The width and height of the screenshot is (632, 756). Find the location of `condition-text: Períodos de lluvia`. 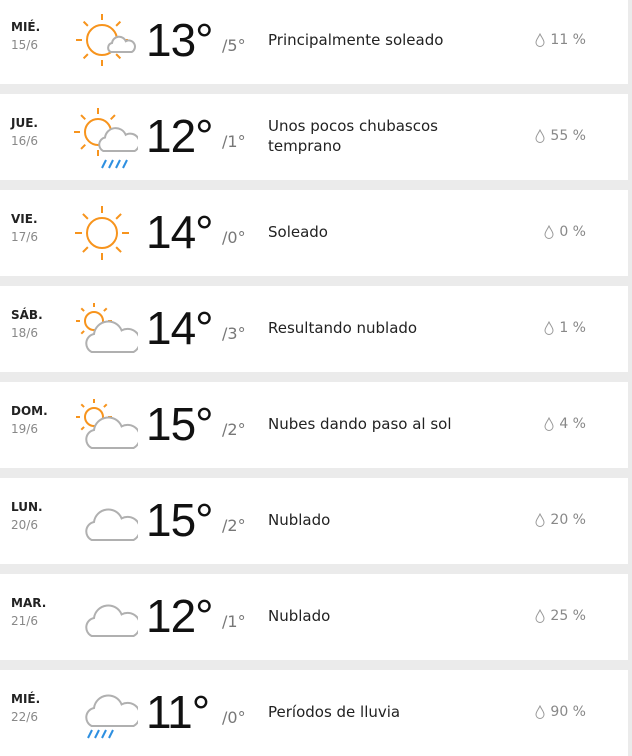

condition-text: Períodos de lluvia is located at coordinates (334, 712).